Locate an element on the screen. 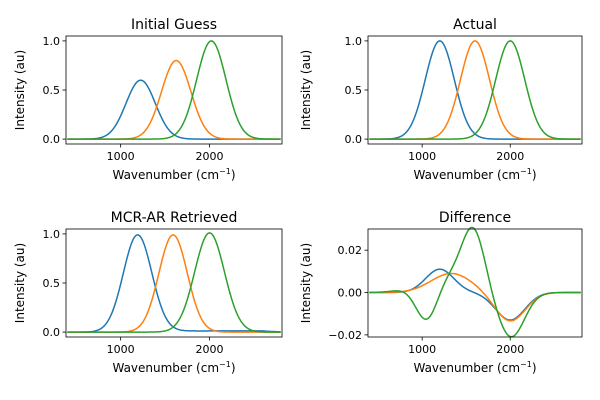 The height and width of the screenshot is (400, 600). difference-series-1-line is located at coordinates (475, 294).